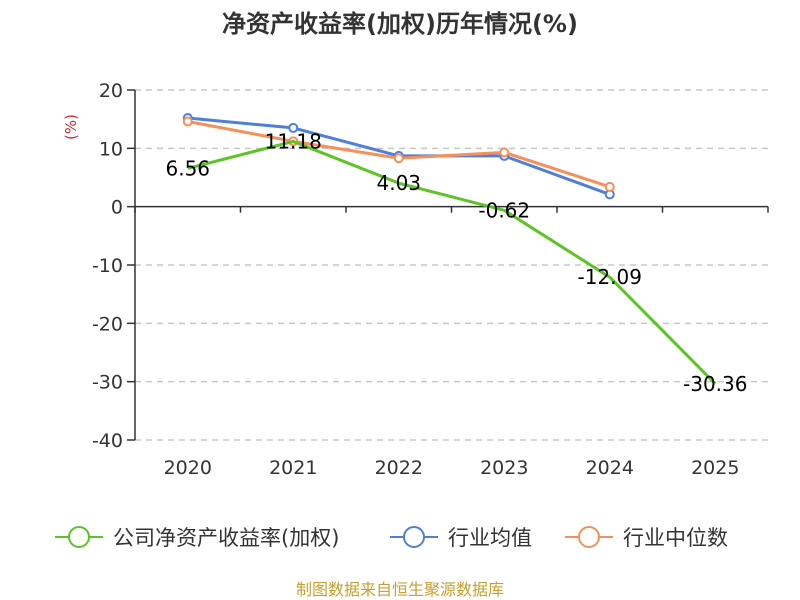  Describe the element at coordinates (107, 441) in the screenshot. I see `y-tick-label: -40` at that location.